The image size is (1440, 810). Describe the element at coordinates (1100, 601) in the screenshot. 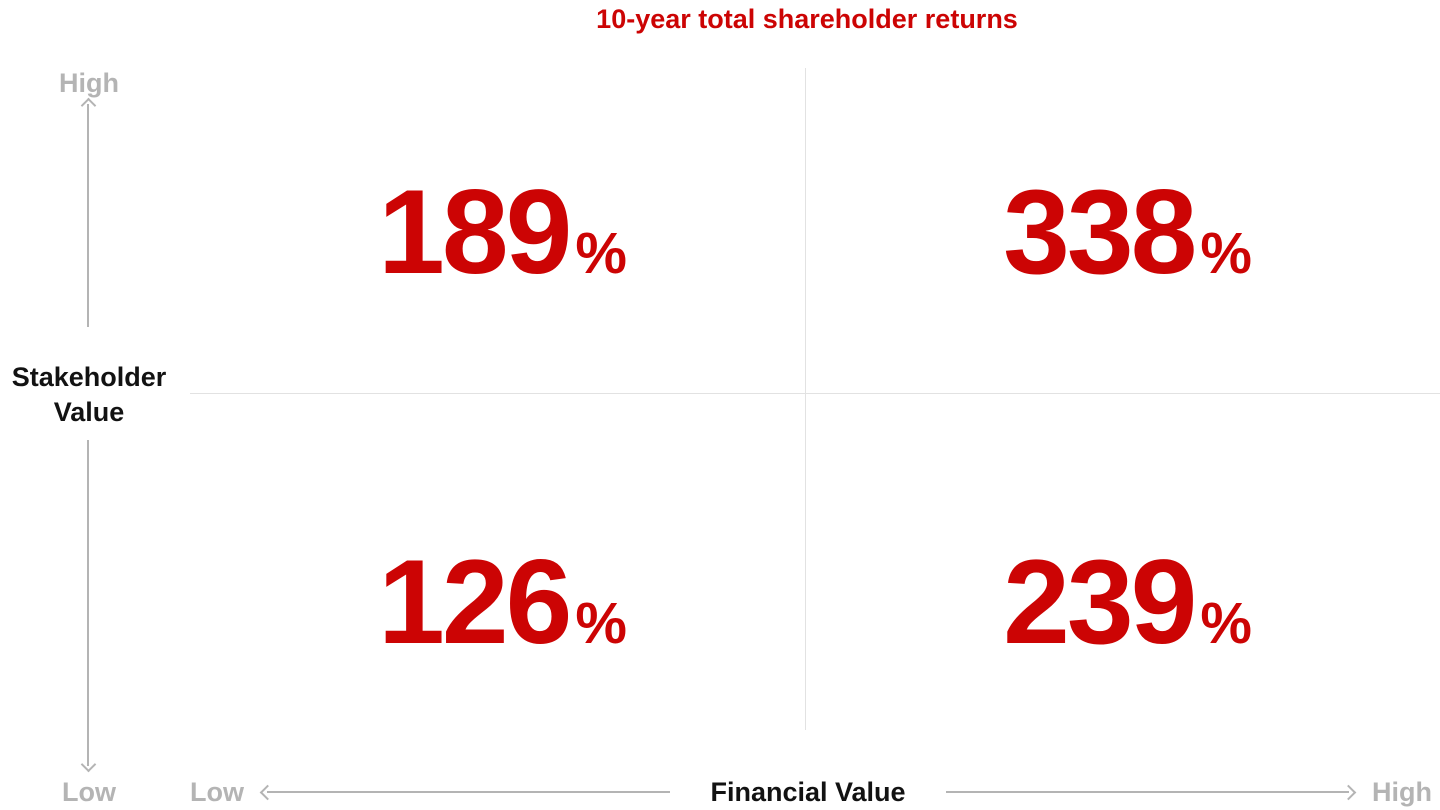

I see `quadrant-value: 239` at that location.